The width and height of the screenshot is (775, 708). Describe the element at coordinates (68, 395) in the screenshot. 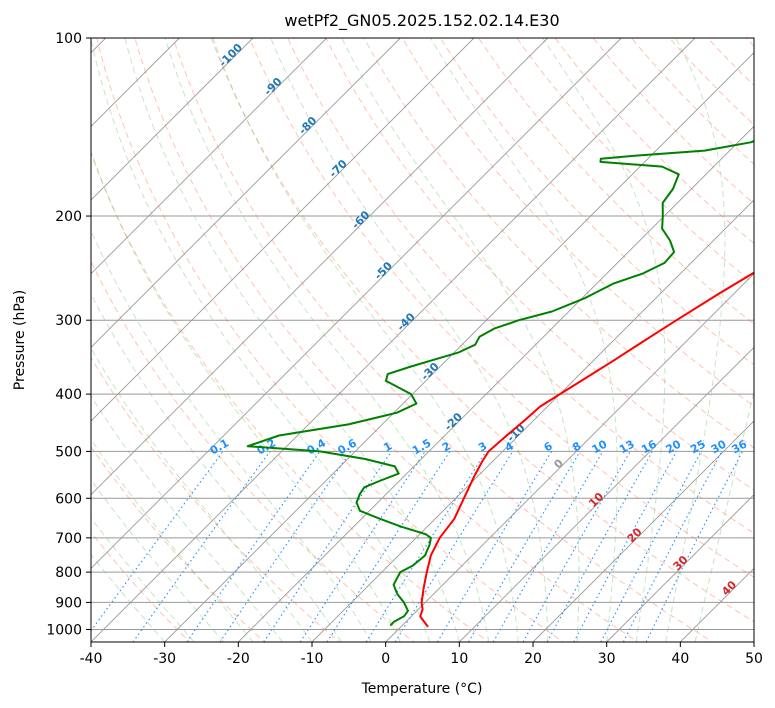

I see `y-tick-label: 400` at that location.